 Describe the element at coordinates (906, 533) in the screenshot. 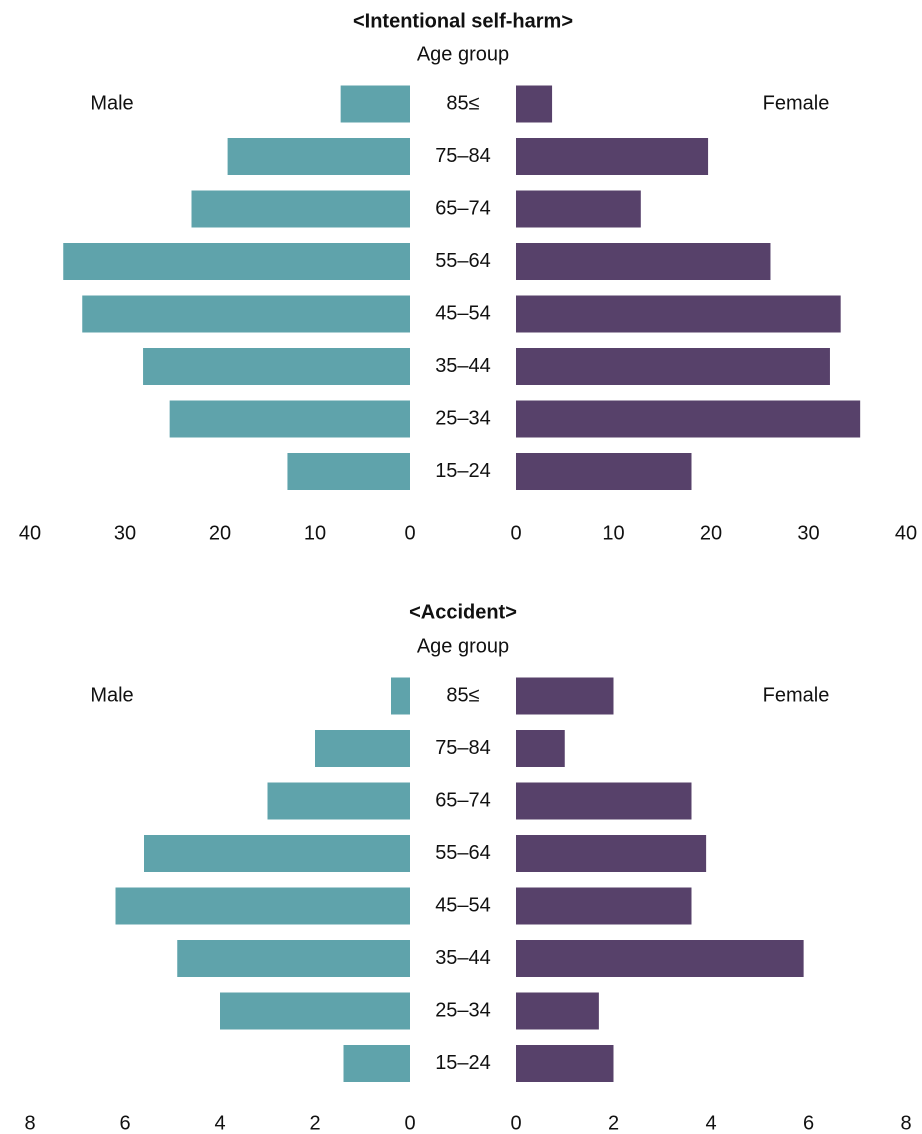

I see `tick-label-right-5: 40` at that location.